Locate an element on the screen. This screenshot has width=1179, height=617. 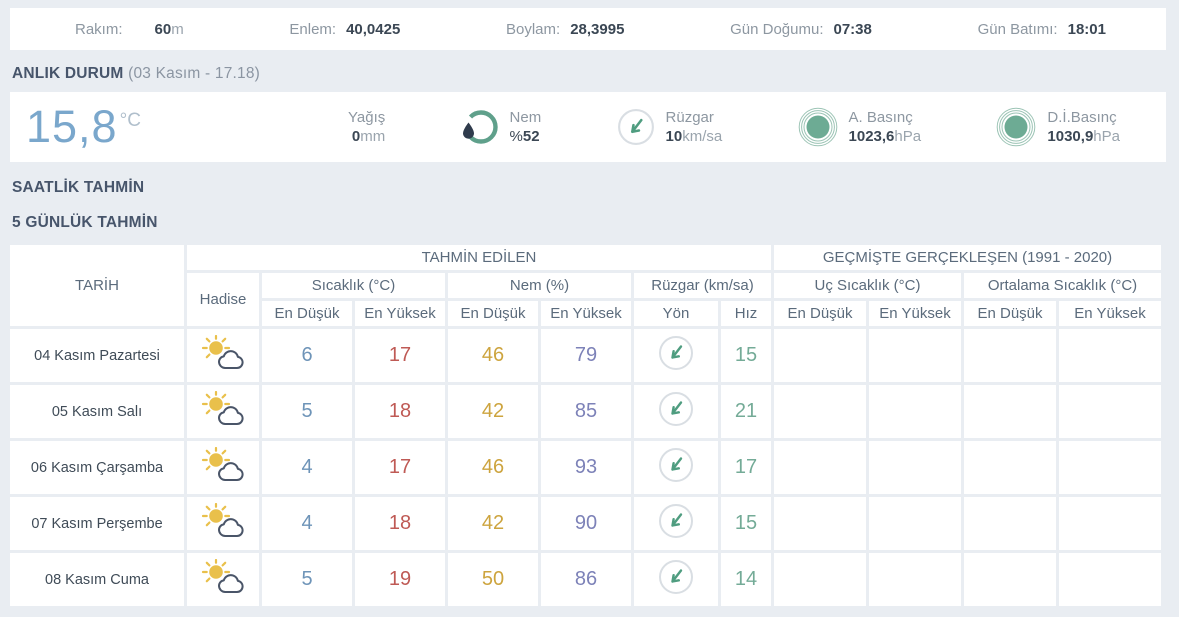
cell-date: 06 Kasım Çarşamba is located at coordinates (97, 467).